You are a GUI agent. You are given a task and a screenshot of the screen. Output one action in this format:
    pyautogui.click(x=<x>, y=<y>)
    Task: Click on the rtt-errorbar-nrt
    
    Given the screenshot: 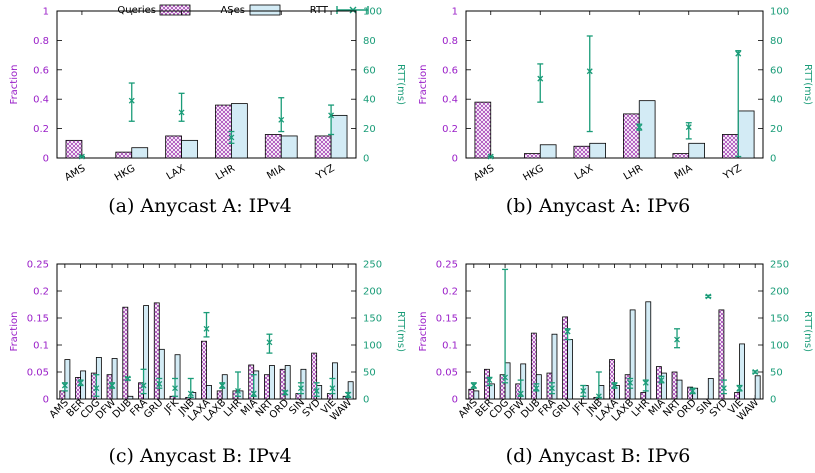 What is the action you would take?
    pyautogui.click(x=677, y=338)
    